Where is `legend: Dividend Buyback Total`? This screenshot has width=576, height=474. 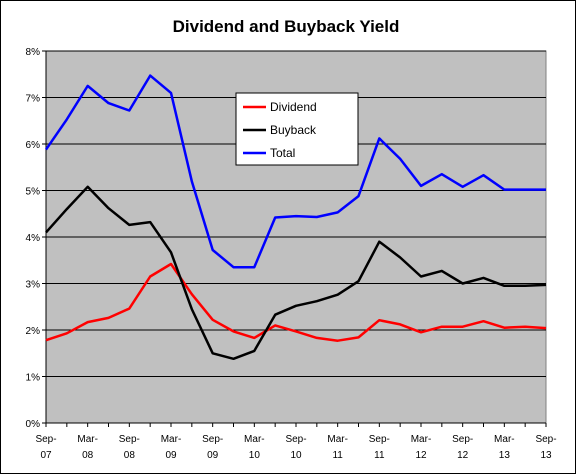 legend: Dividend Buyback Total is located at coordinates (297, 129).